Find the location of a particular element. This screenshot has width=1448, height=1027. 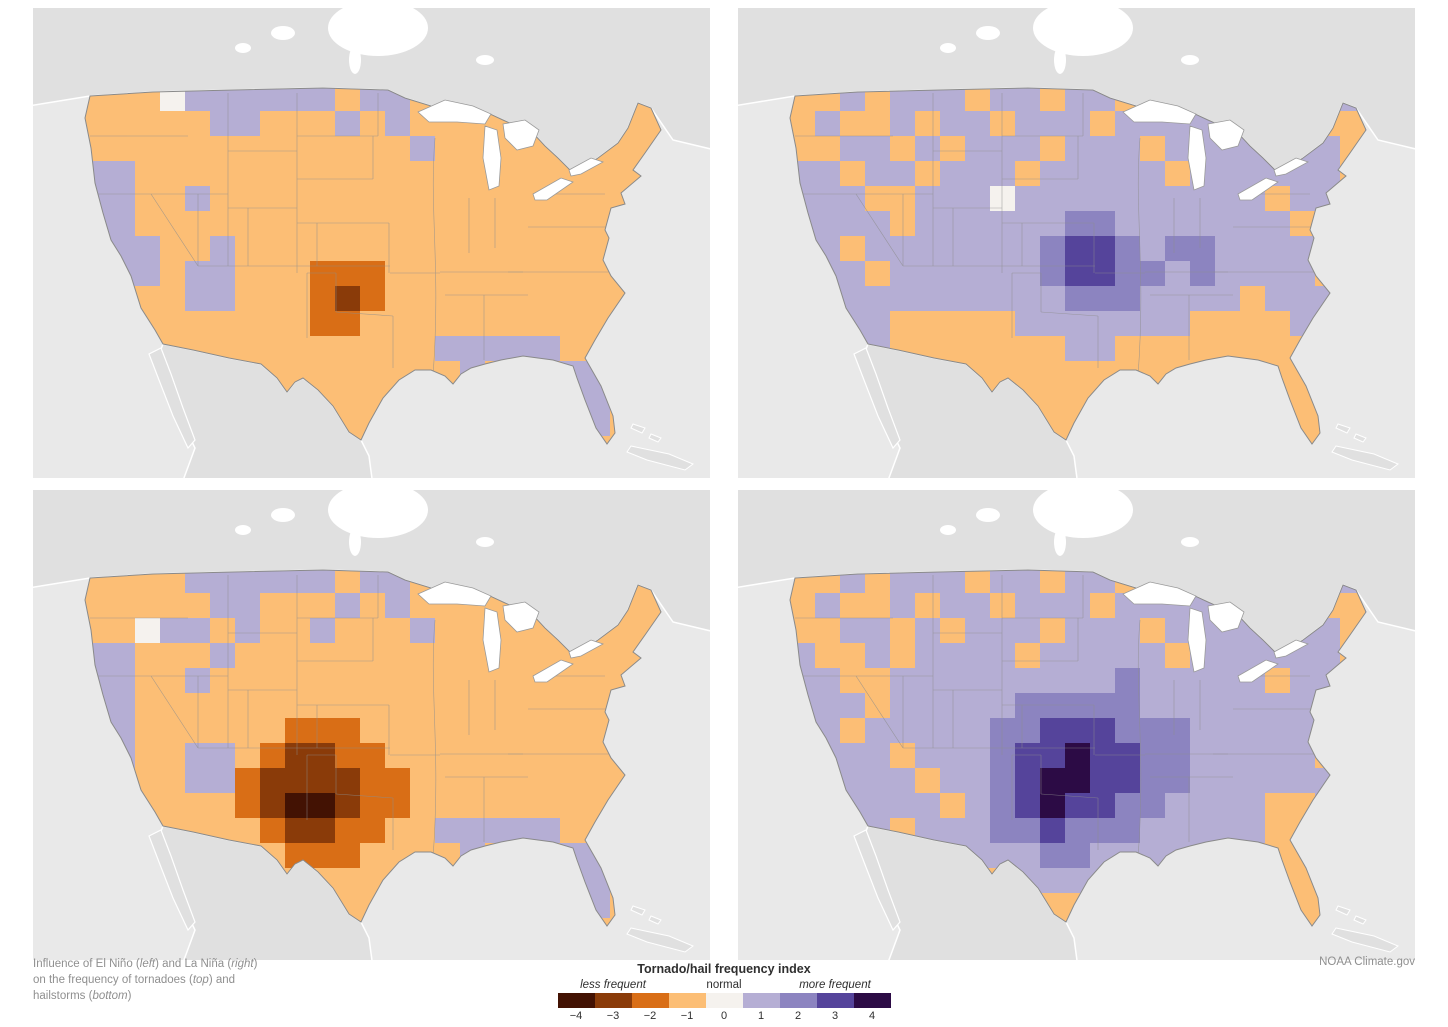

legend-tick: −4 is located at coordinates (576, 1016).